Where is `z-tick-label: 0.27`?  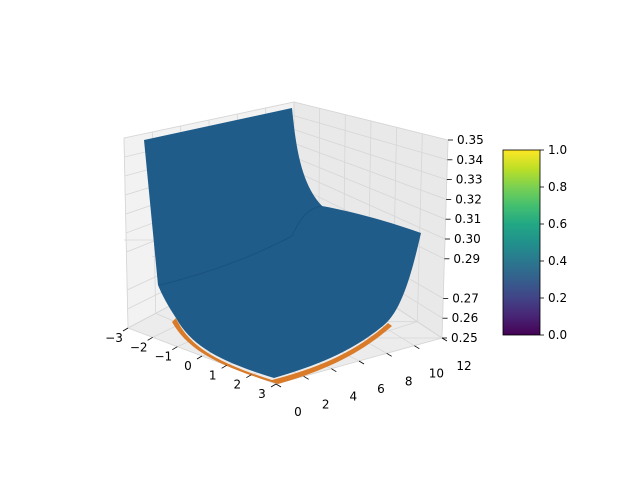
z-tick-label: 0.27 is located at coordinates (465, 298).